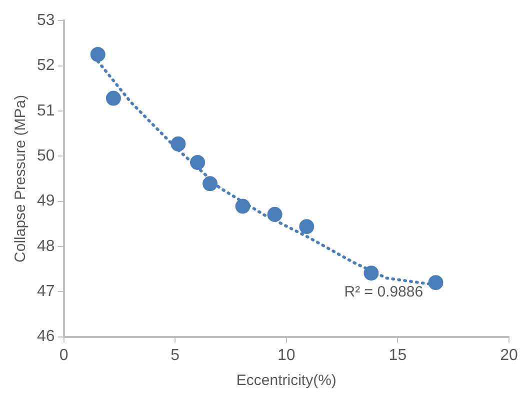  What do you see at coordinates (287, 355) in the screenshot?
I see `x-tick-label: 10` at bounding box center [287, 355].